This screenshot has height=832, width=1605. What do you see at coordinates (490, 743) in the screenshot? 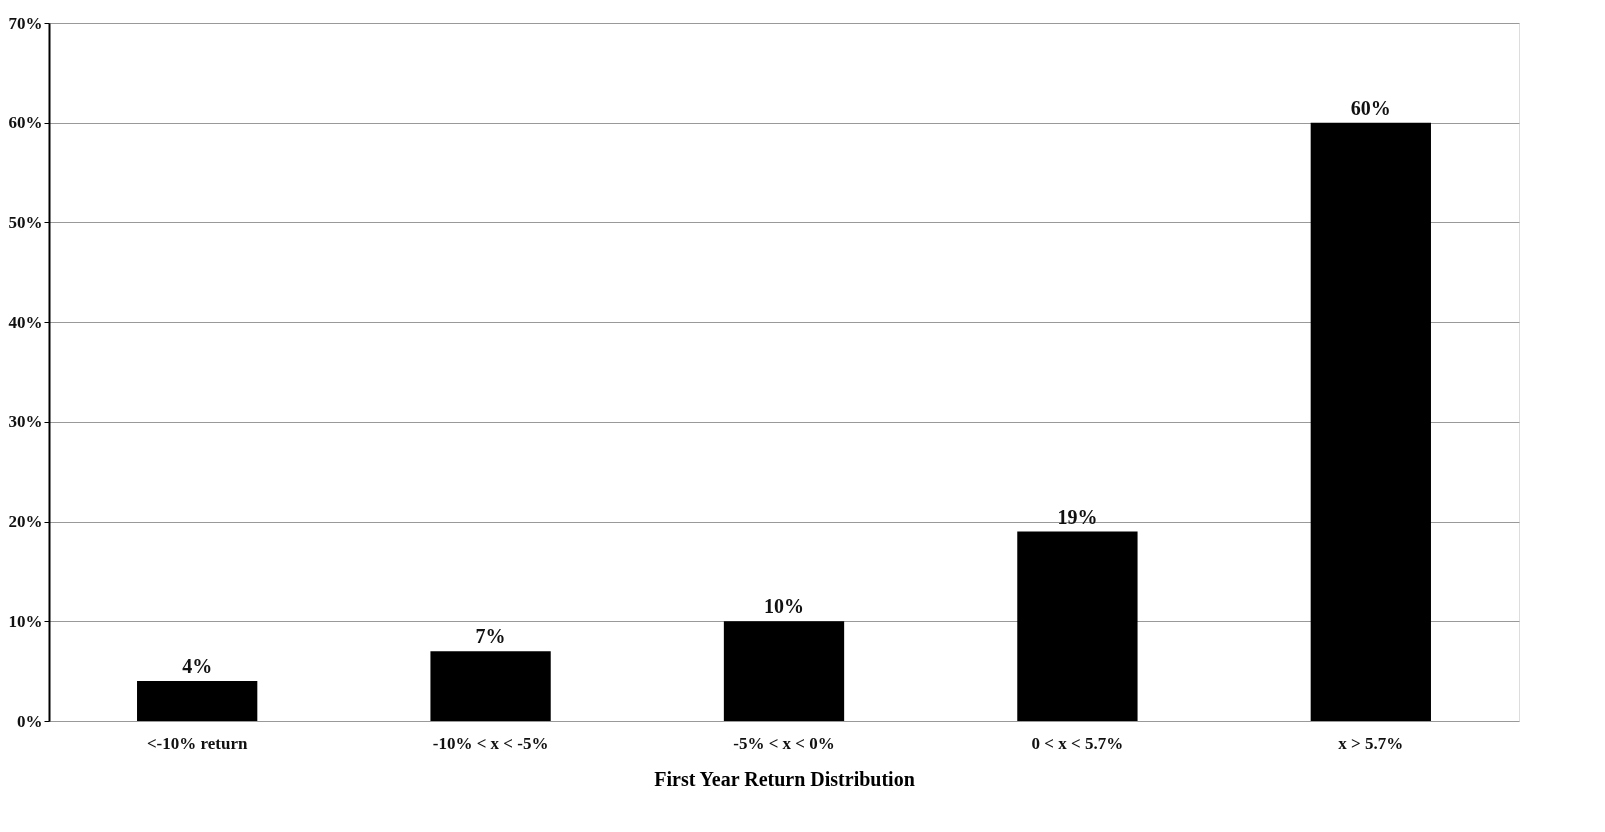
I see `x-tick-label: -10% < x < -5%` at bounding box center [490, 743].